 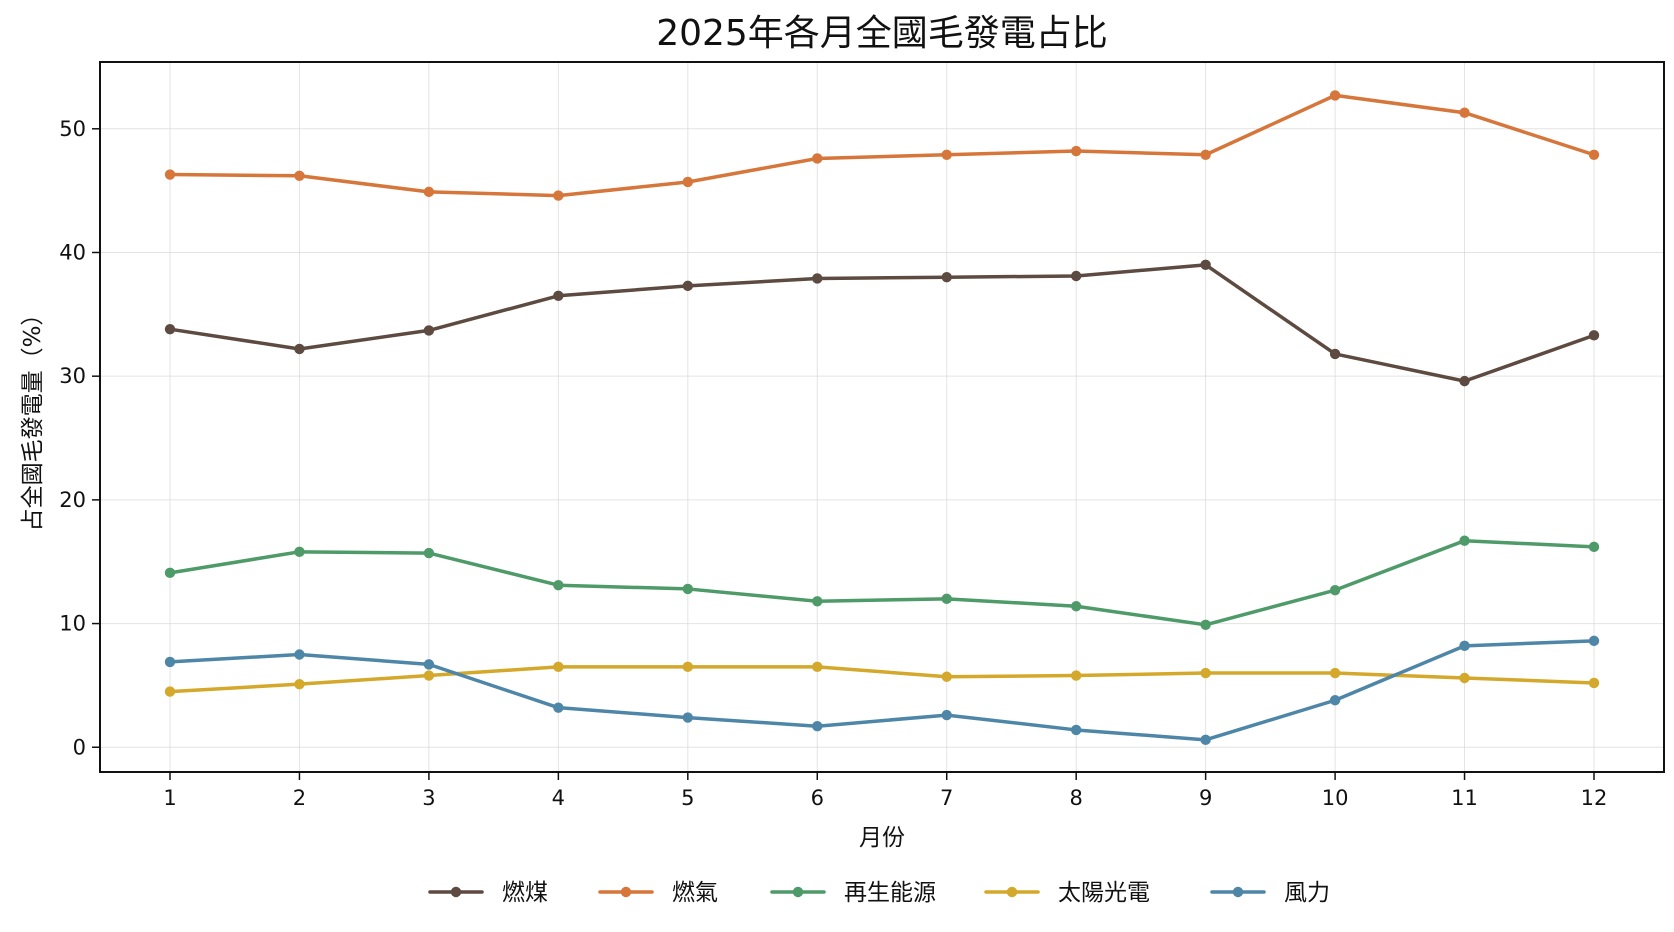 What do you see at coordinates (687, 798) in the screenshot?
I see `x-tick-label: 5` at bounding box center [687, 798].